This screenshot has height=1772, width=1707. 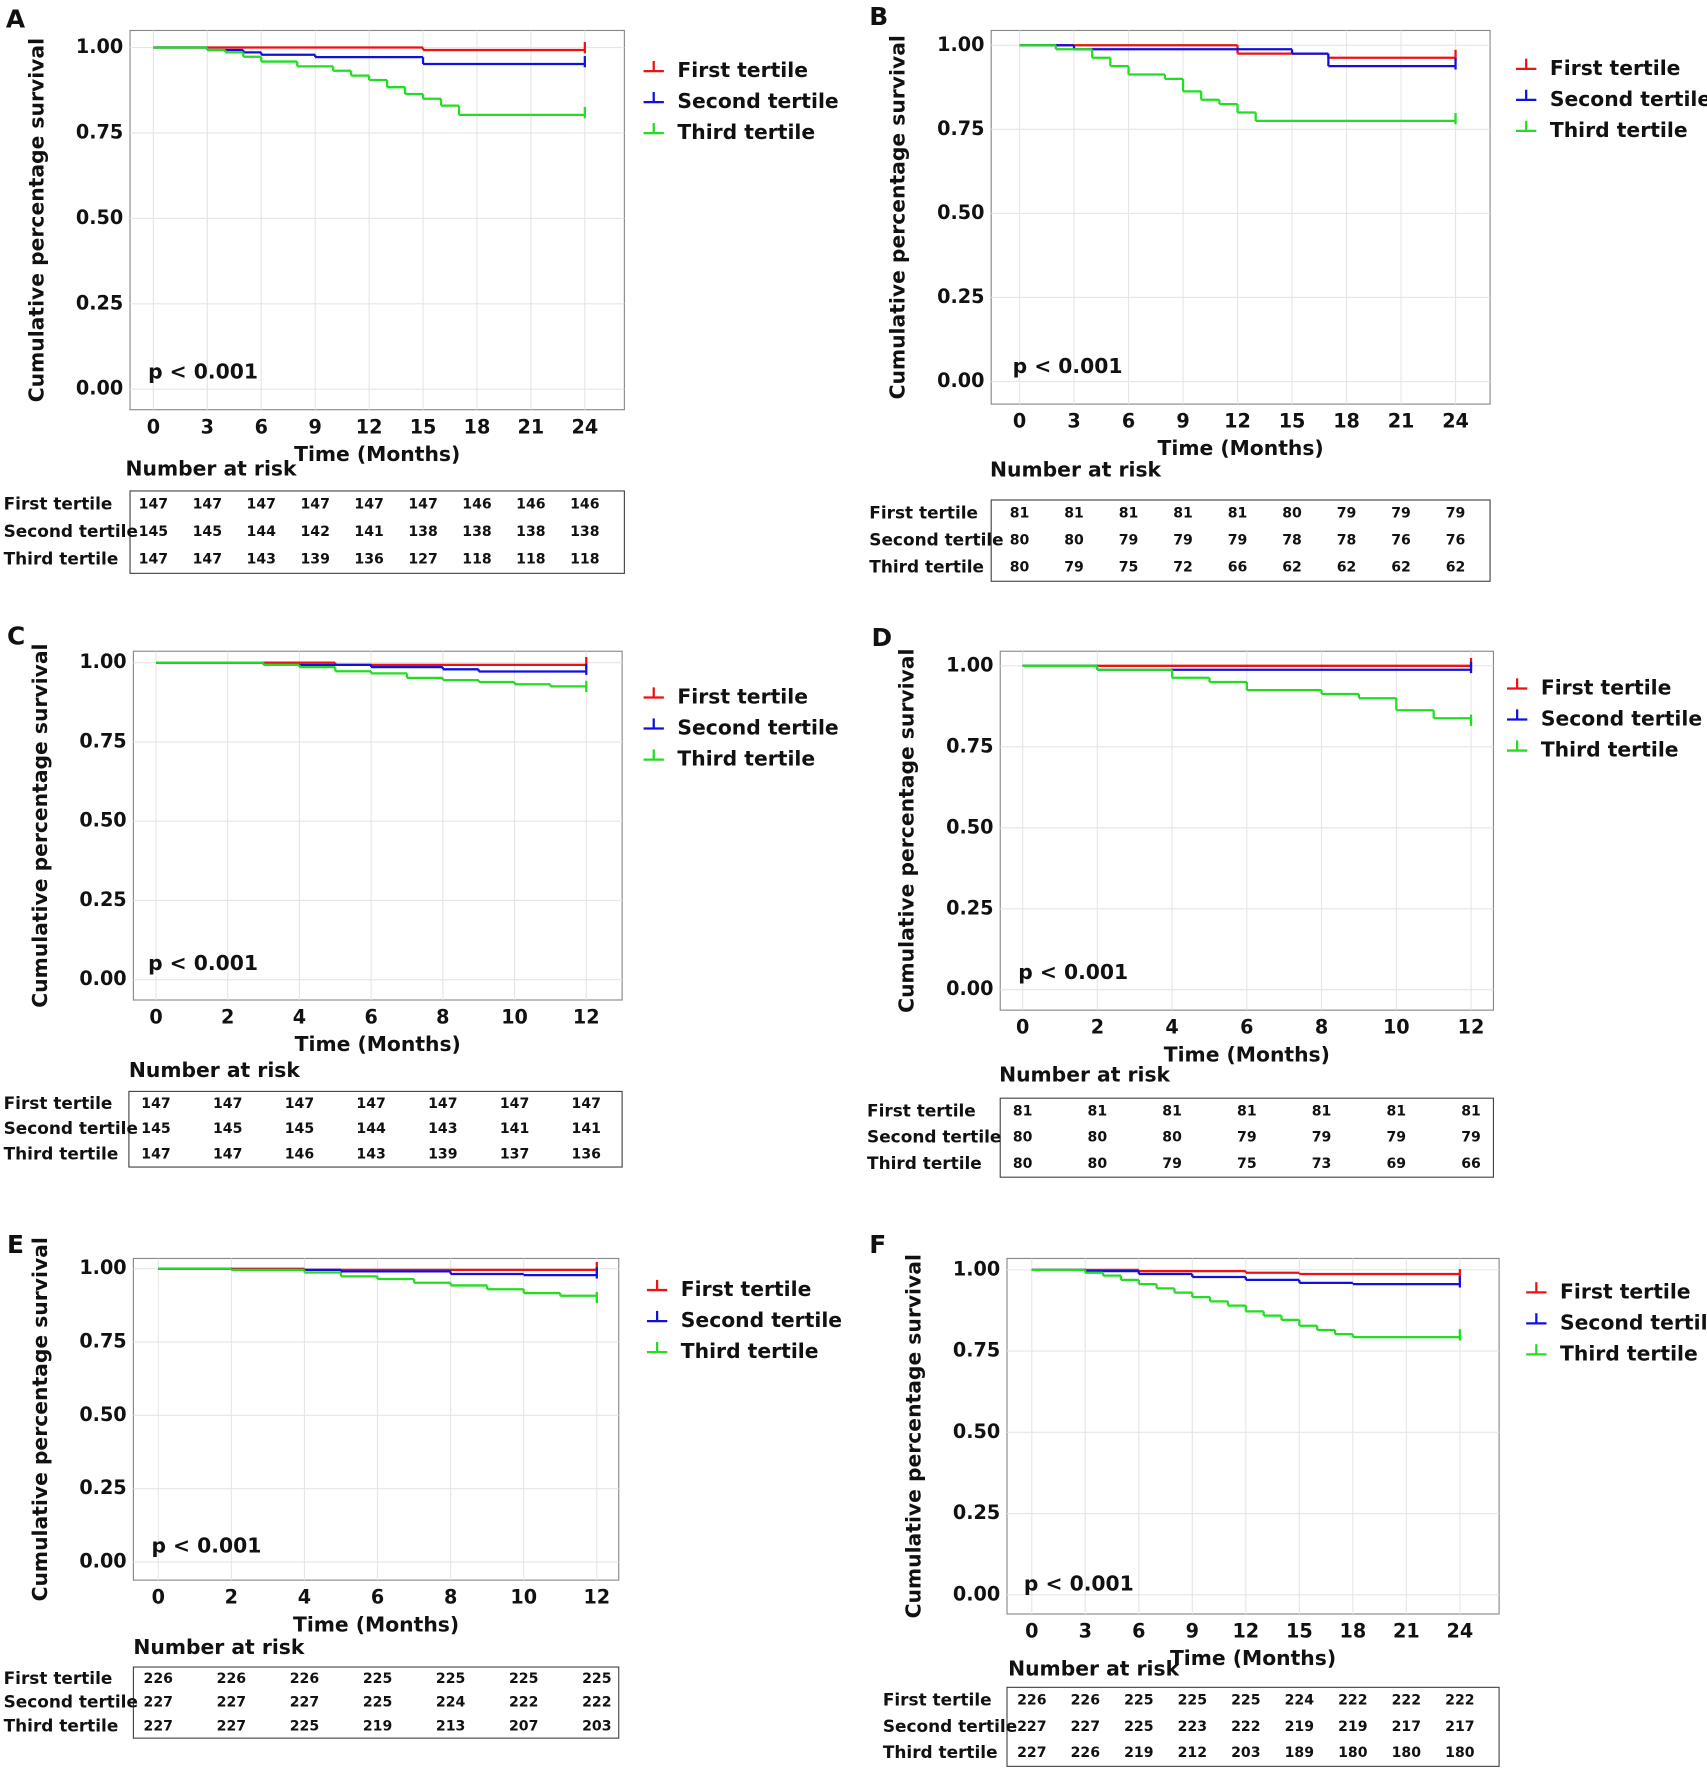 What do you see at coordinates (15, 1244) in the screenshot?
I see `panel-label: E` at bounding box center [15, 1244].